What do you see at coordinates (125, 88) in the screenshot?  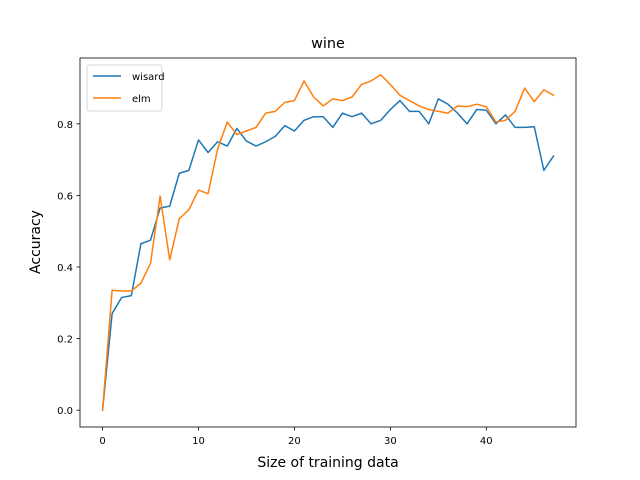 I see `legend: wisard elm` at bounding box center [125, 88].